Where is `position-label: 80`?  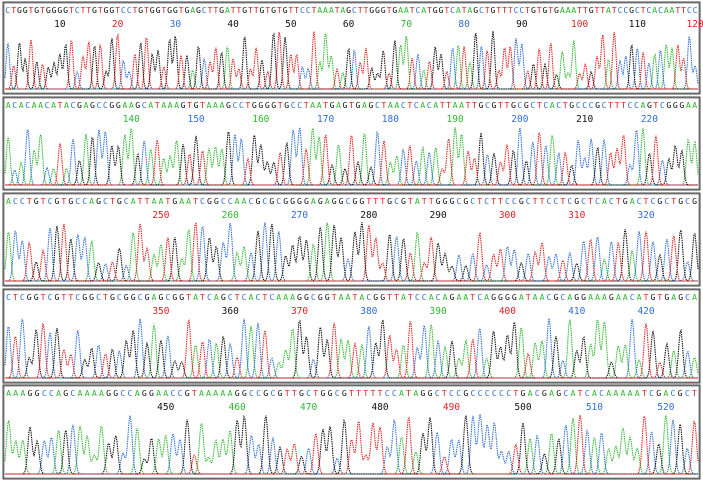
position-label: 80 is located at coordinates (464, 24).